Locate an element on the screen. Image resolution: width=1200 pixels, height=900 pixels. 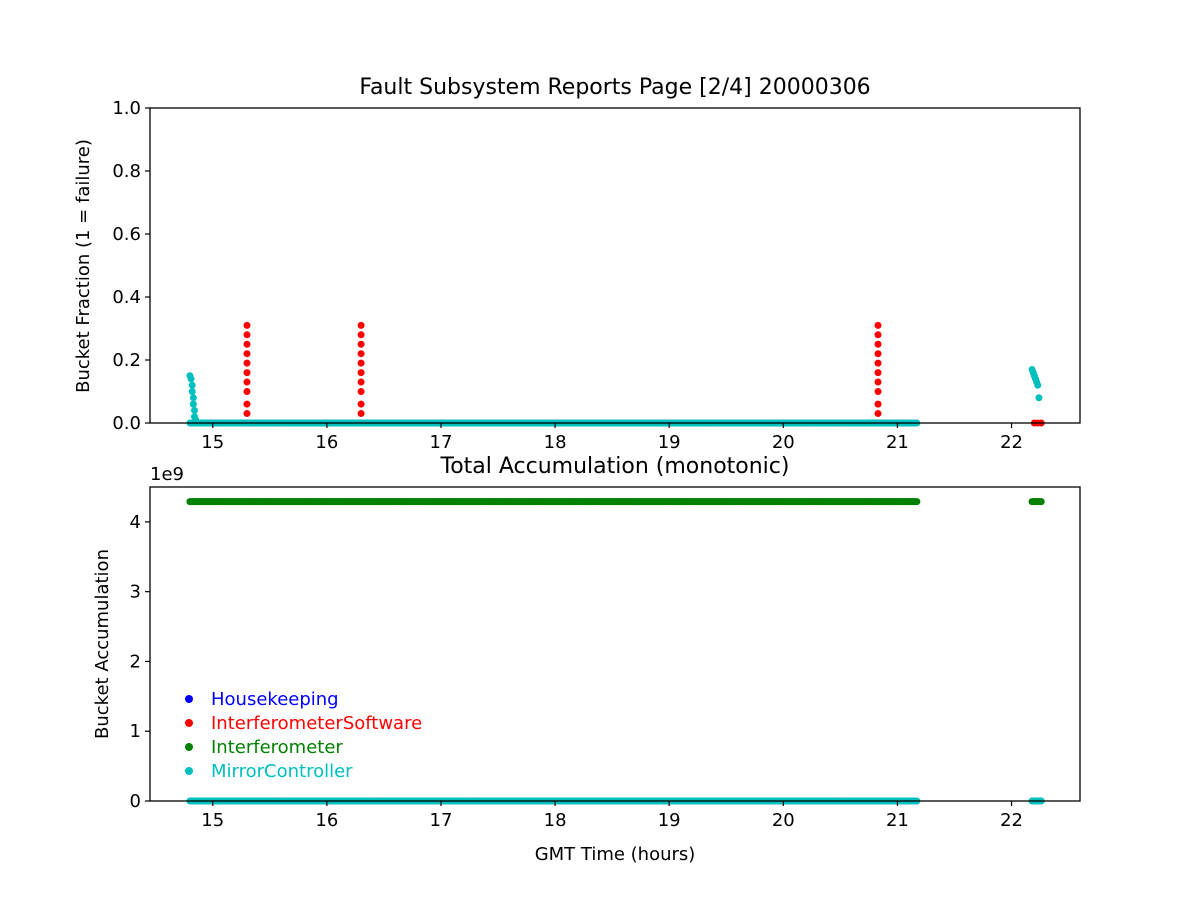
y-tick-label: 0.8 is located at coordinates (126, 171).